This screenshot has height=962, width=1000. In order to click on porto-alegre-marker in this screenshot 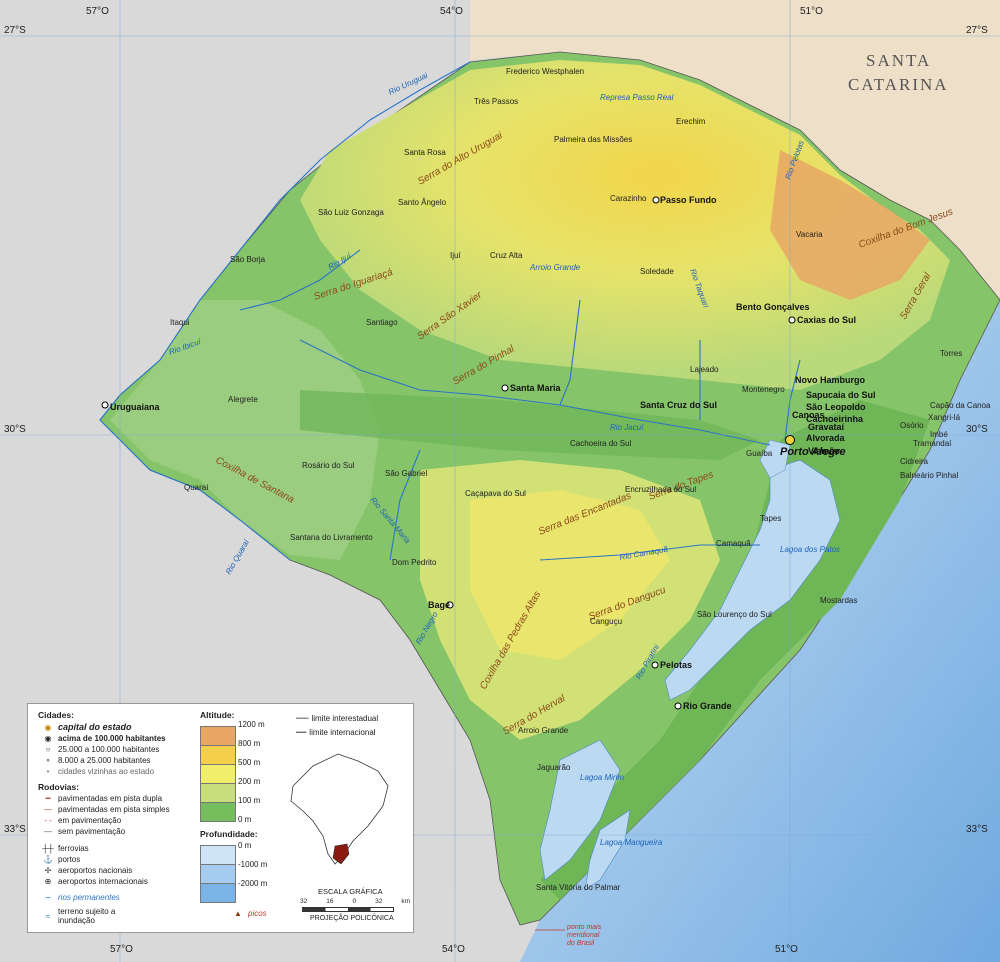, I will do `click(790, 440)`.